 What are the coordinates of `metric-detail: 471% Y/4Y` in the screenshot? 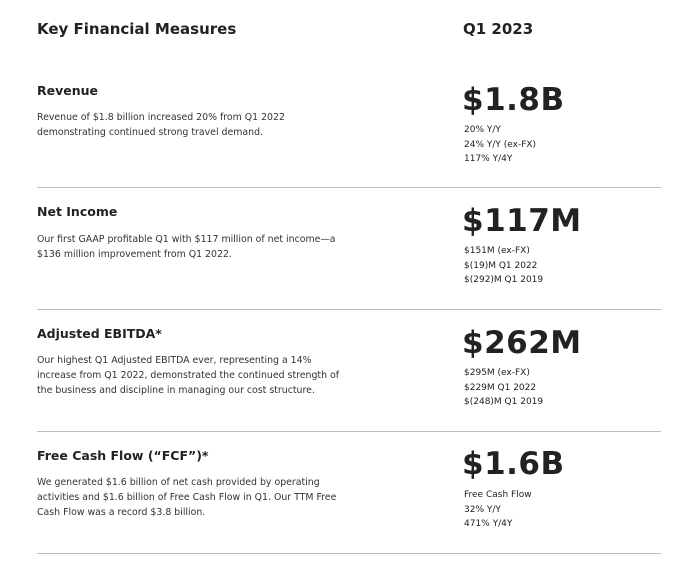 It's located at (488, 524).